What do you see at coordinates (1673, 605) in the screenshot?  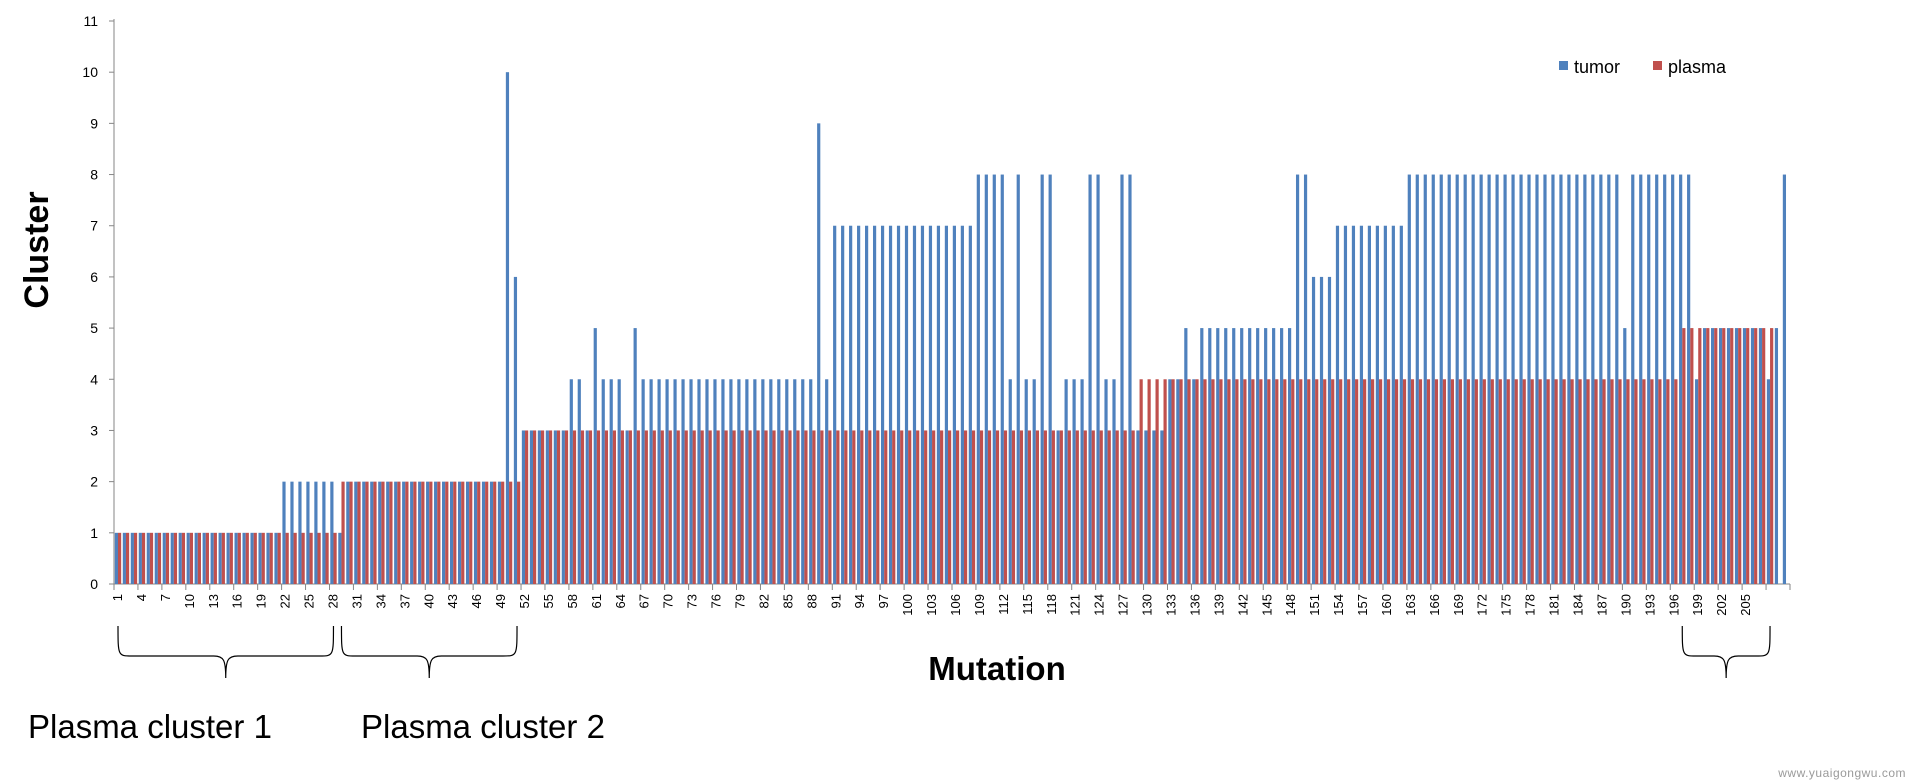 I see `x-tick-label: 196` at bounding box center [1673, 605].